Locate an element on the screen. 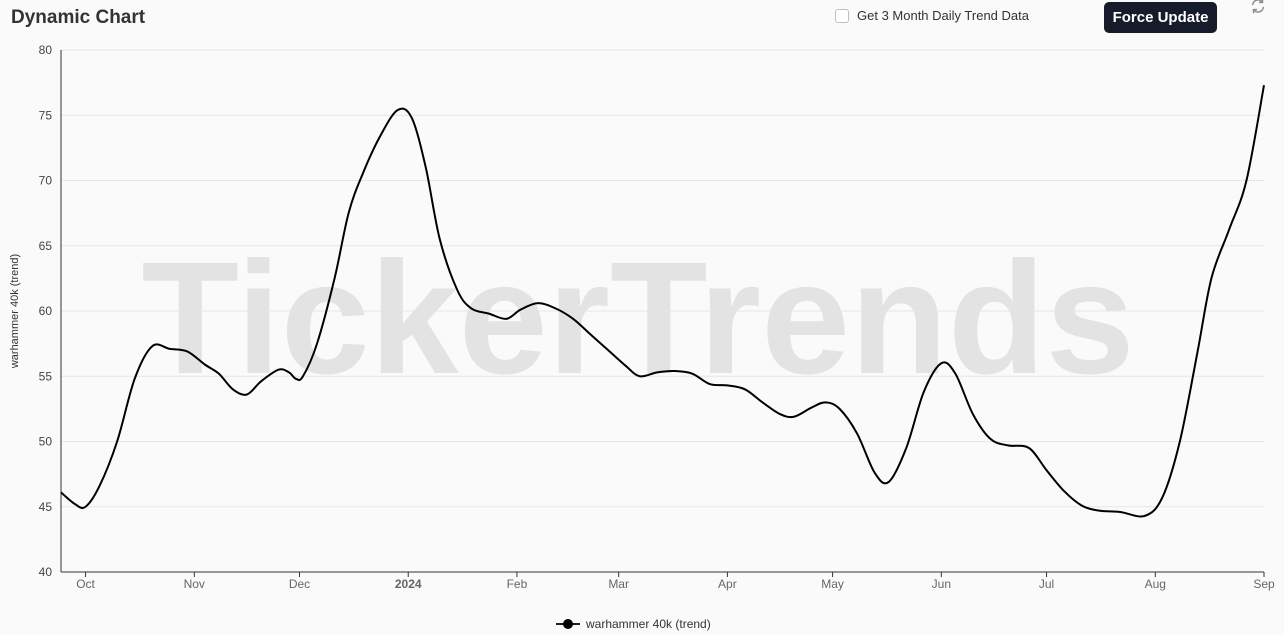  y-tick-label: 40 is located at coordinates (46, 572).